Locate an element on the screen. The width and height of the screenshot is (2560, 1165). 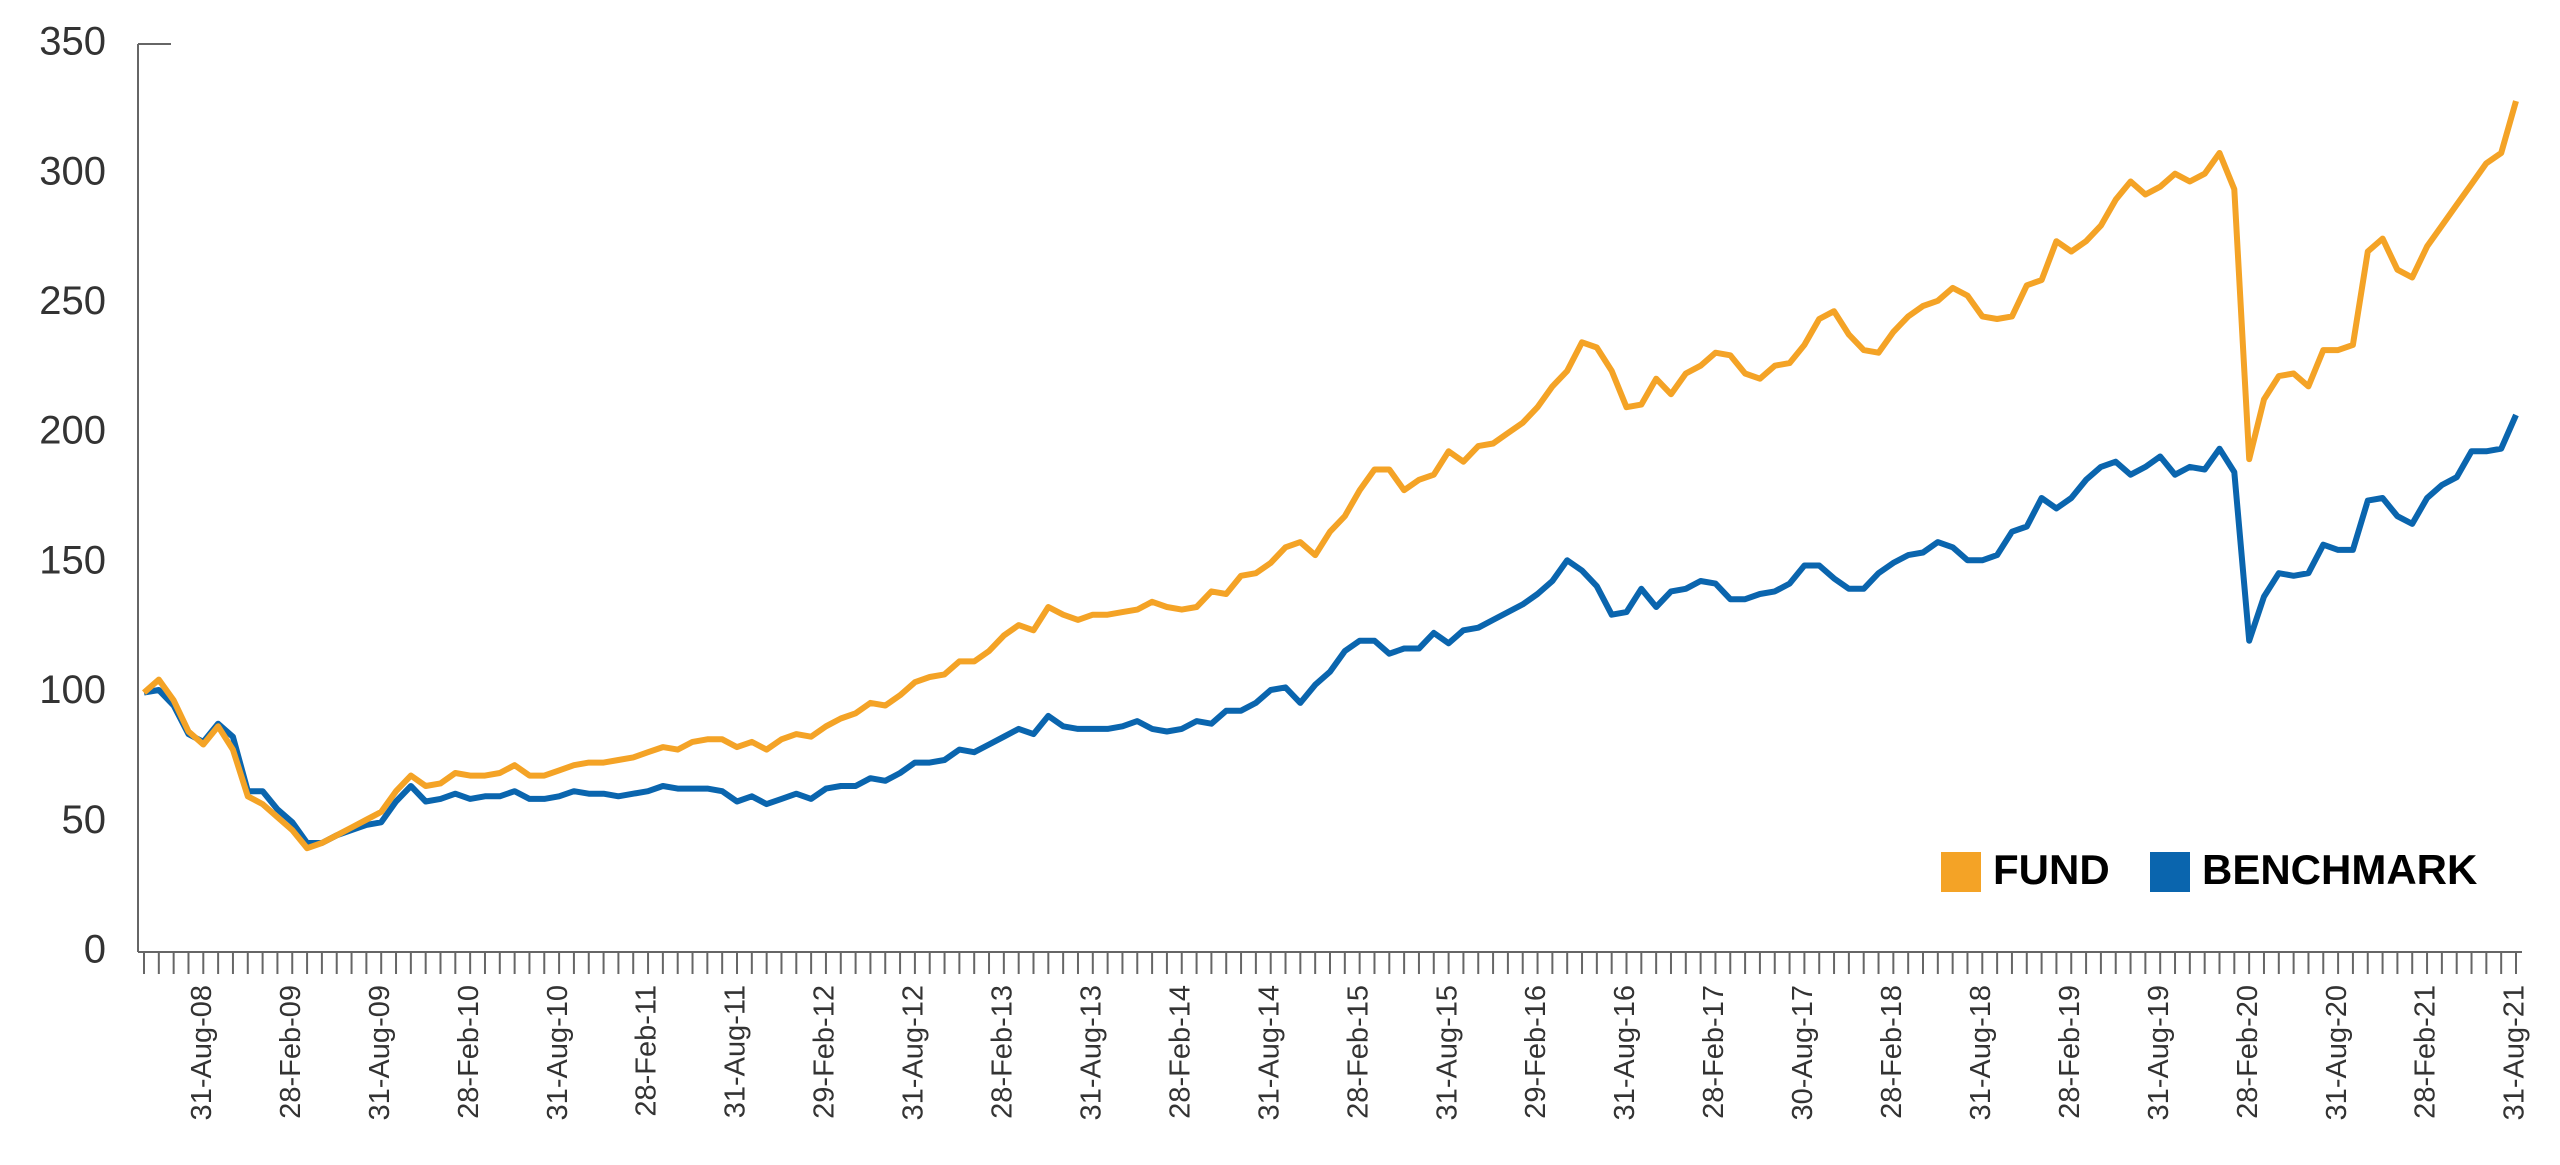
x-tick-label: 31-Aug-12 is located at coordinates (914, 1052).